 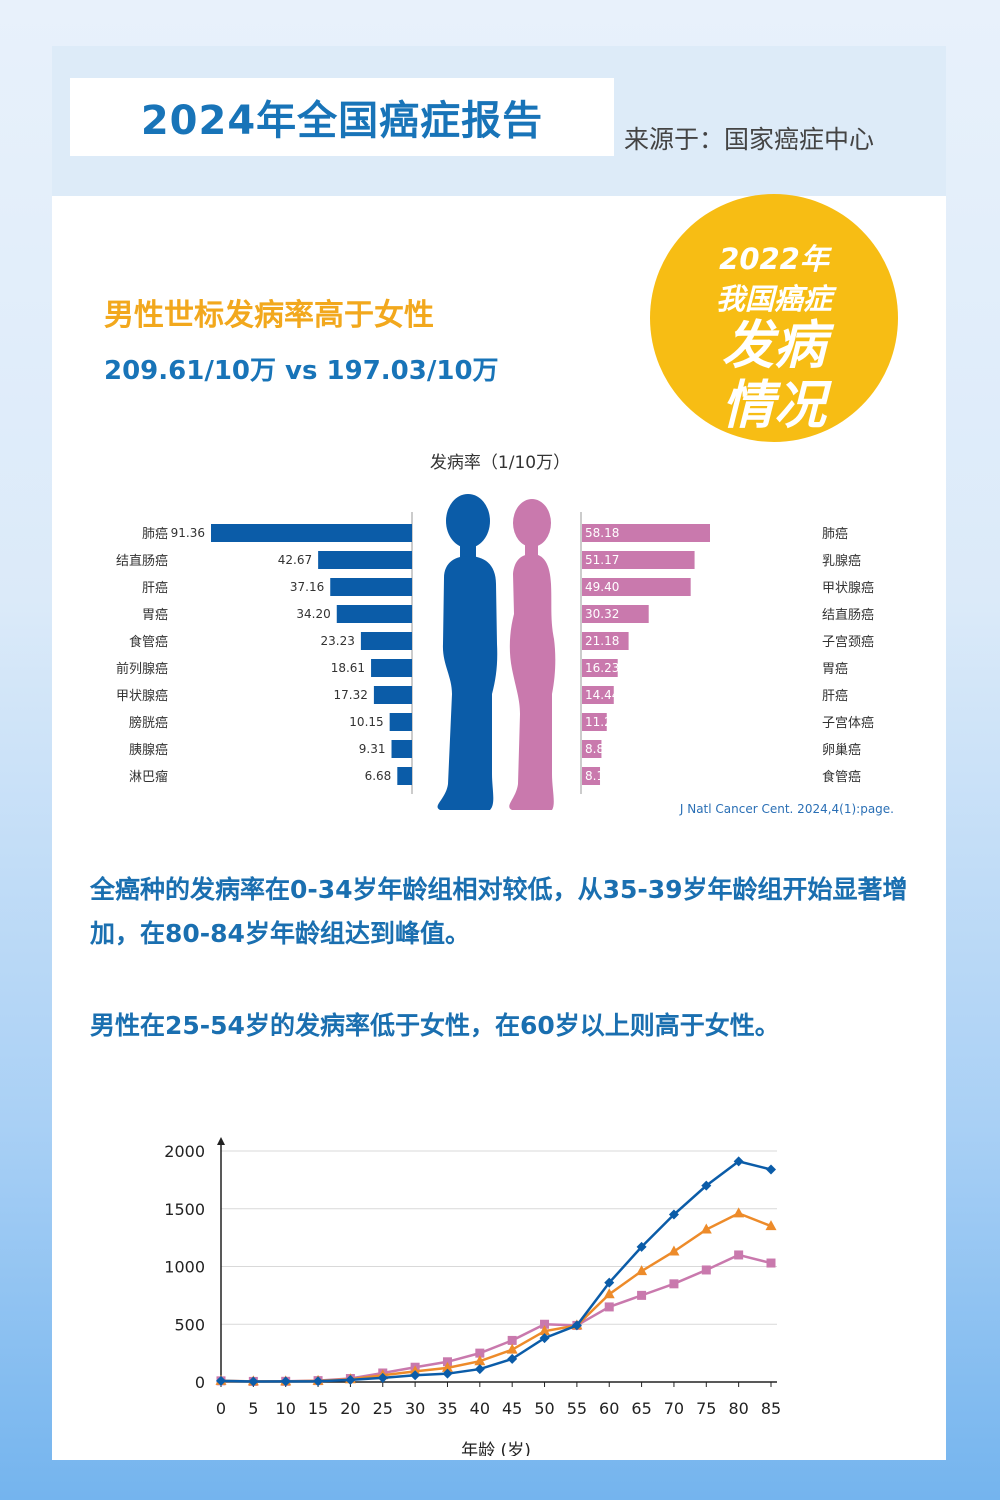 What do you see at coordinates (447, 1408) in the screenshot?
I see `x-tick-label-7: 35` at bounding box center [447, 1408].